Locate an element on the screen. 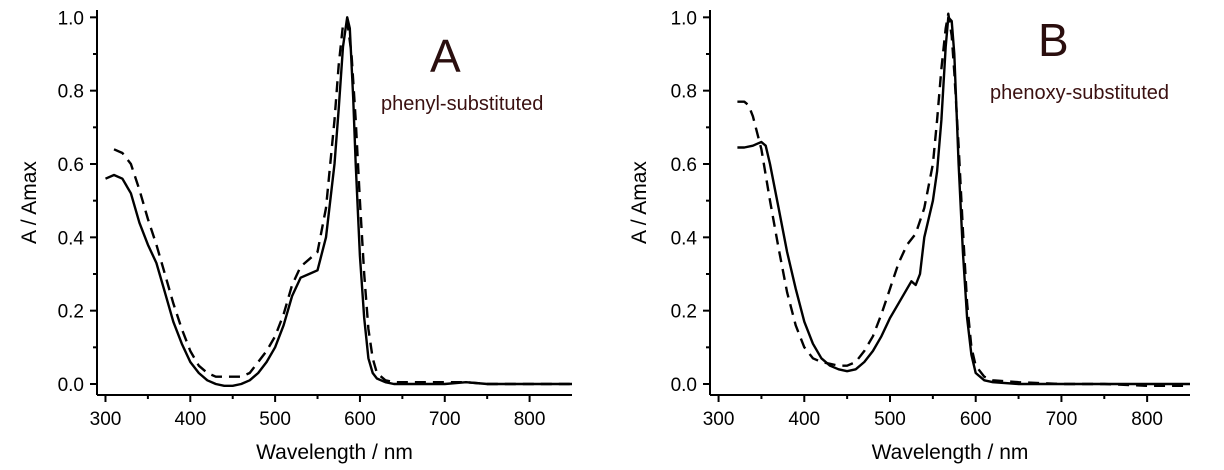 The image size is (1224, 470). panel-annotation: phenoxy-substituted is located at coordinates (1079, 93).